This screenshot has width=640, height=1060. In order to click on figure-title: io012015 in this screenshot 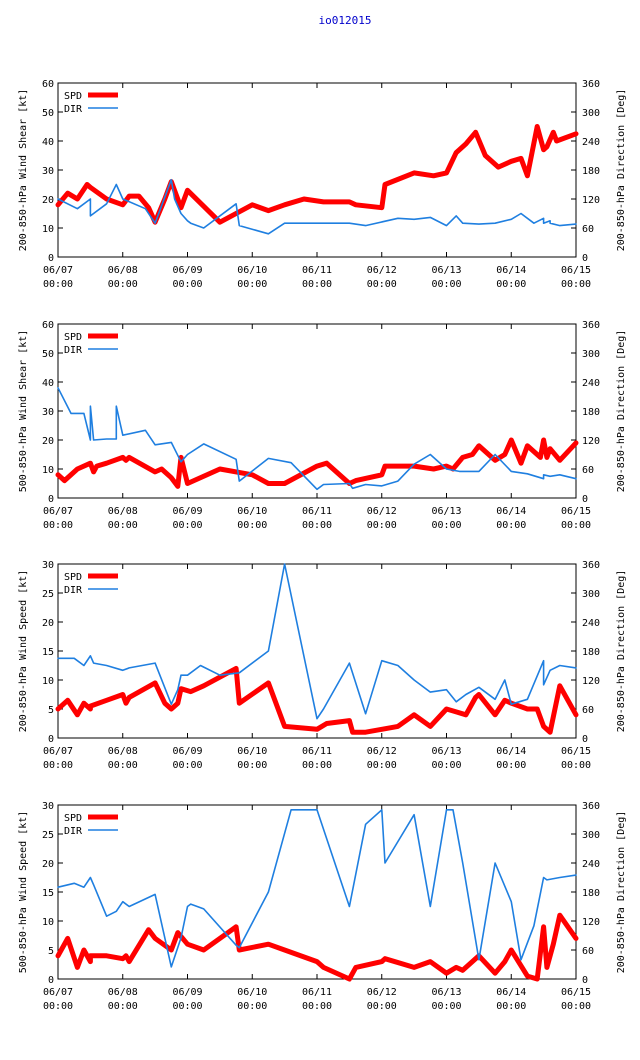, I will do `click(345, 20)`.